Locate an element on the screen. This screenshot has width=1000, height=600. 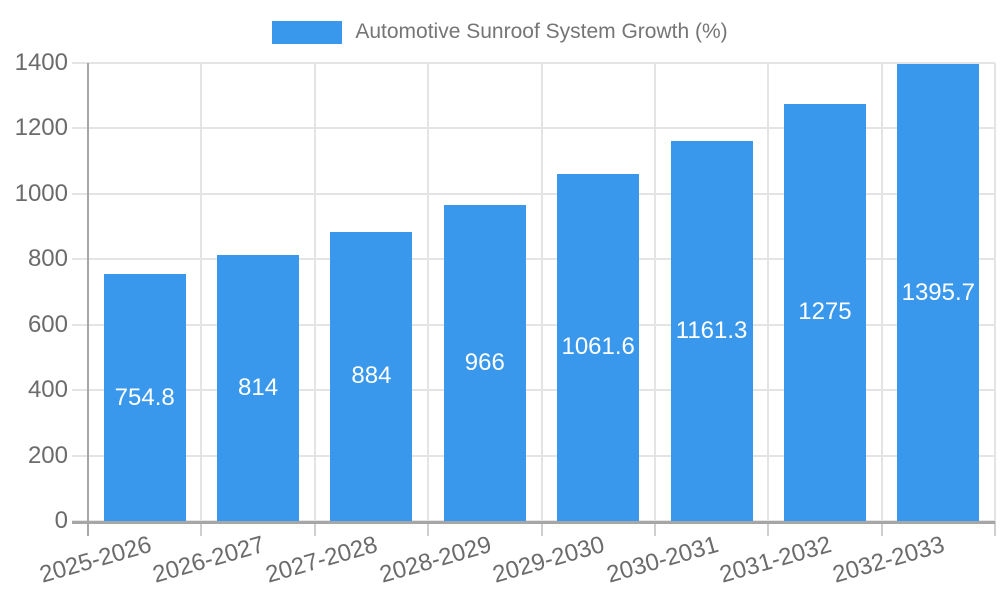
bar: 1395.7 is located at coordinates (938, 292).